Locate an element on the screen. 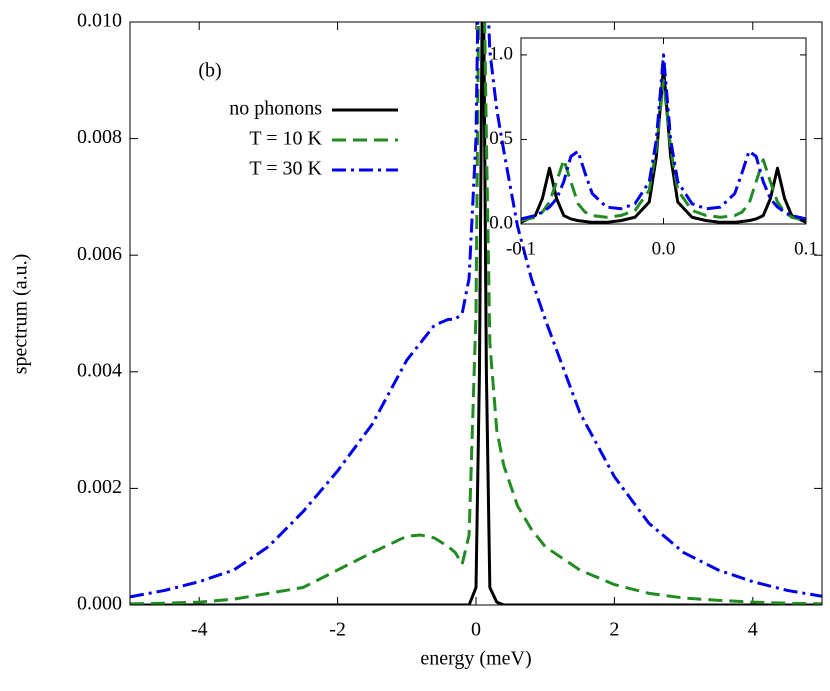 The image size is (830, 691). y-axis-label: spectrum (a.u.) is located at coordinates (21, 314).